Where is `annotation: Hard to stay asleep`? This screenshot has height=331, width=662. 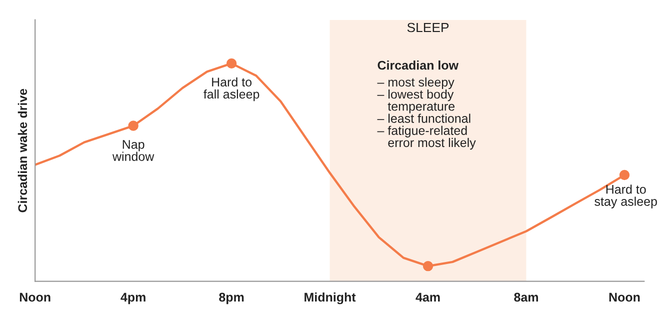
annotation: Hard to stay asleep is located at coordinates (625, 196).